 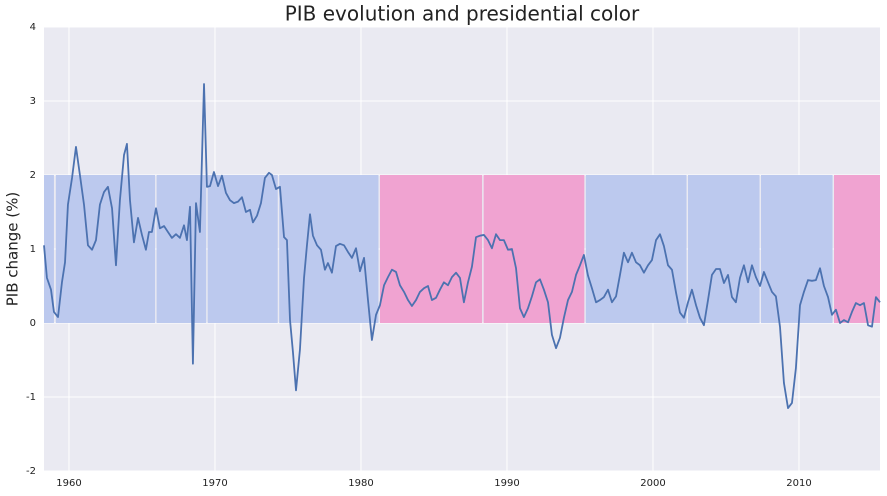 What do you see at coordinates (33, 27) in the screenshot?
I see `y-tick-label: 4` at bounding box center [33, 27].